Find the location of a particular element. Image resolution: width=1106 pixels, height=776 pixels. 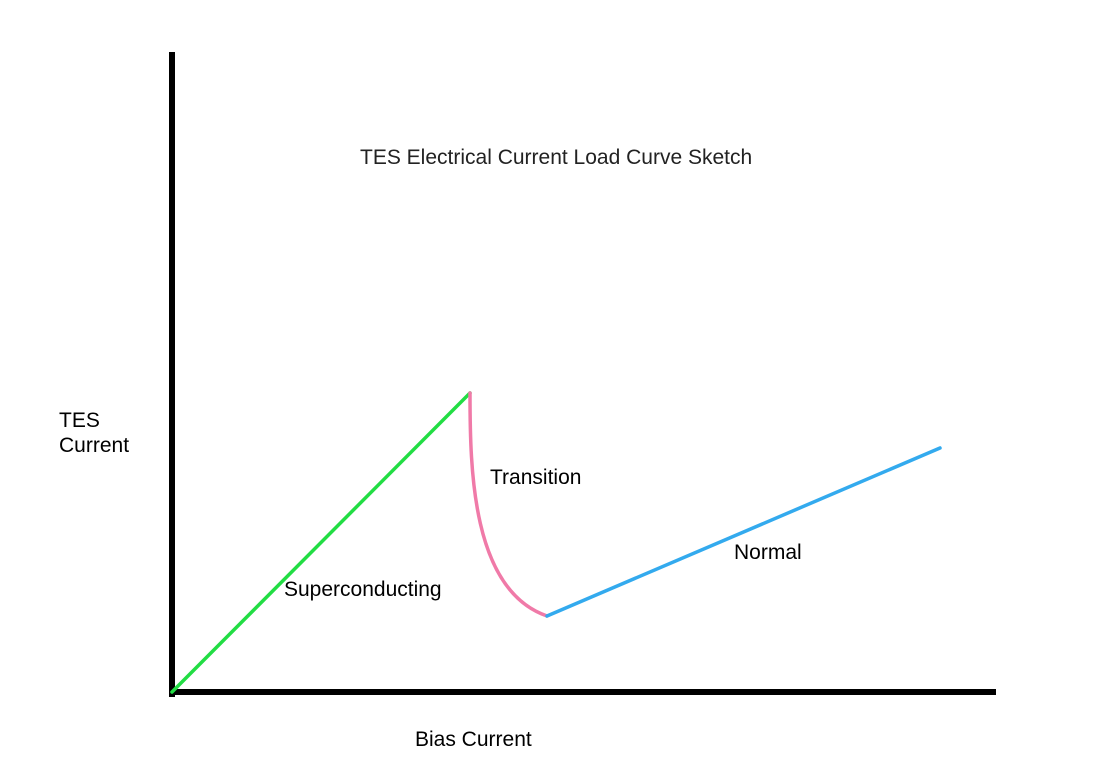

normal-curve is located at coordinates (743, 532).